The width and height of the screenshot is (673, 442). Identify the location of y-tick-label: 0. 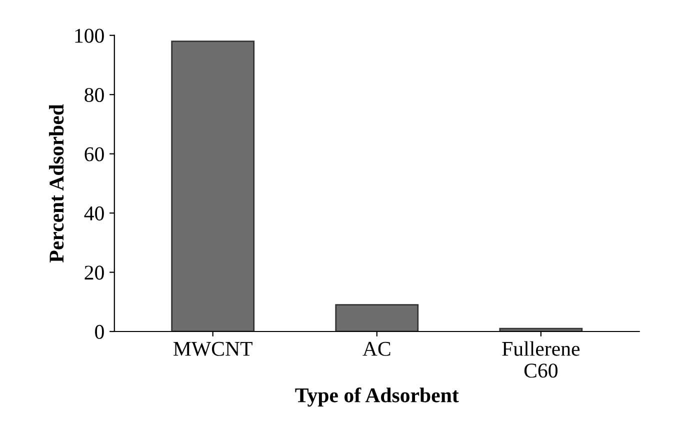
(99, 331).